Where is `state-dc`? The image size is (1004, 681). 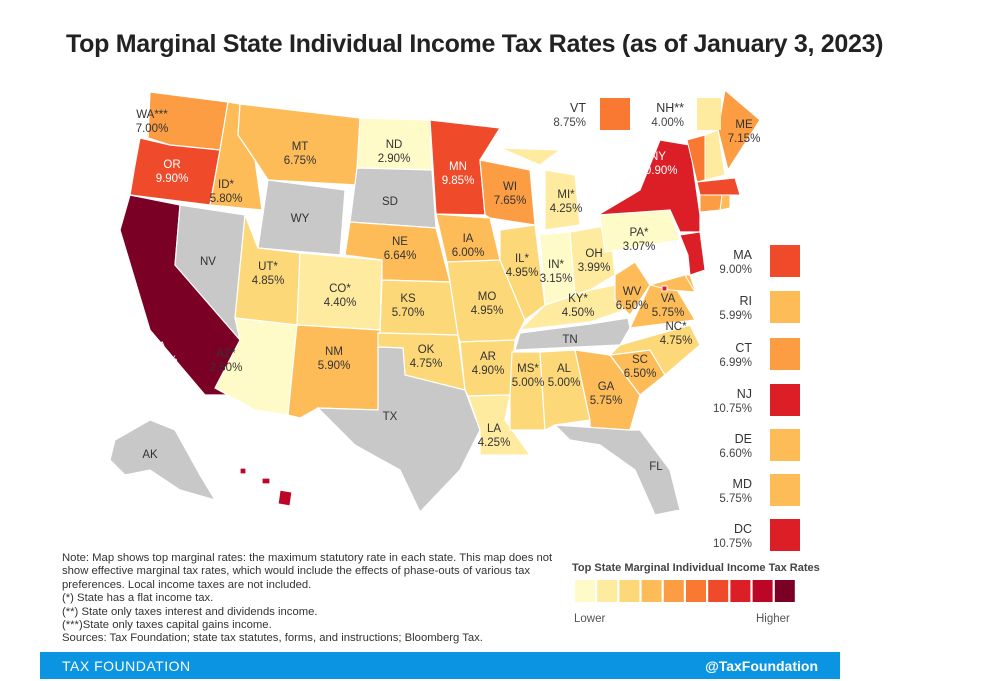 state-dc is located at coordinates (664, 288).